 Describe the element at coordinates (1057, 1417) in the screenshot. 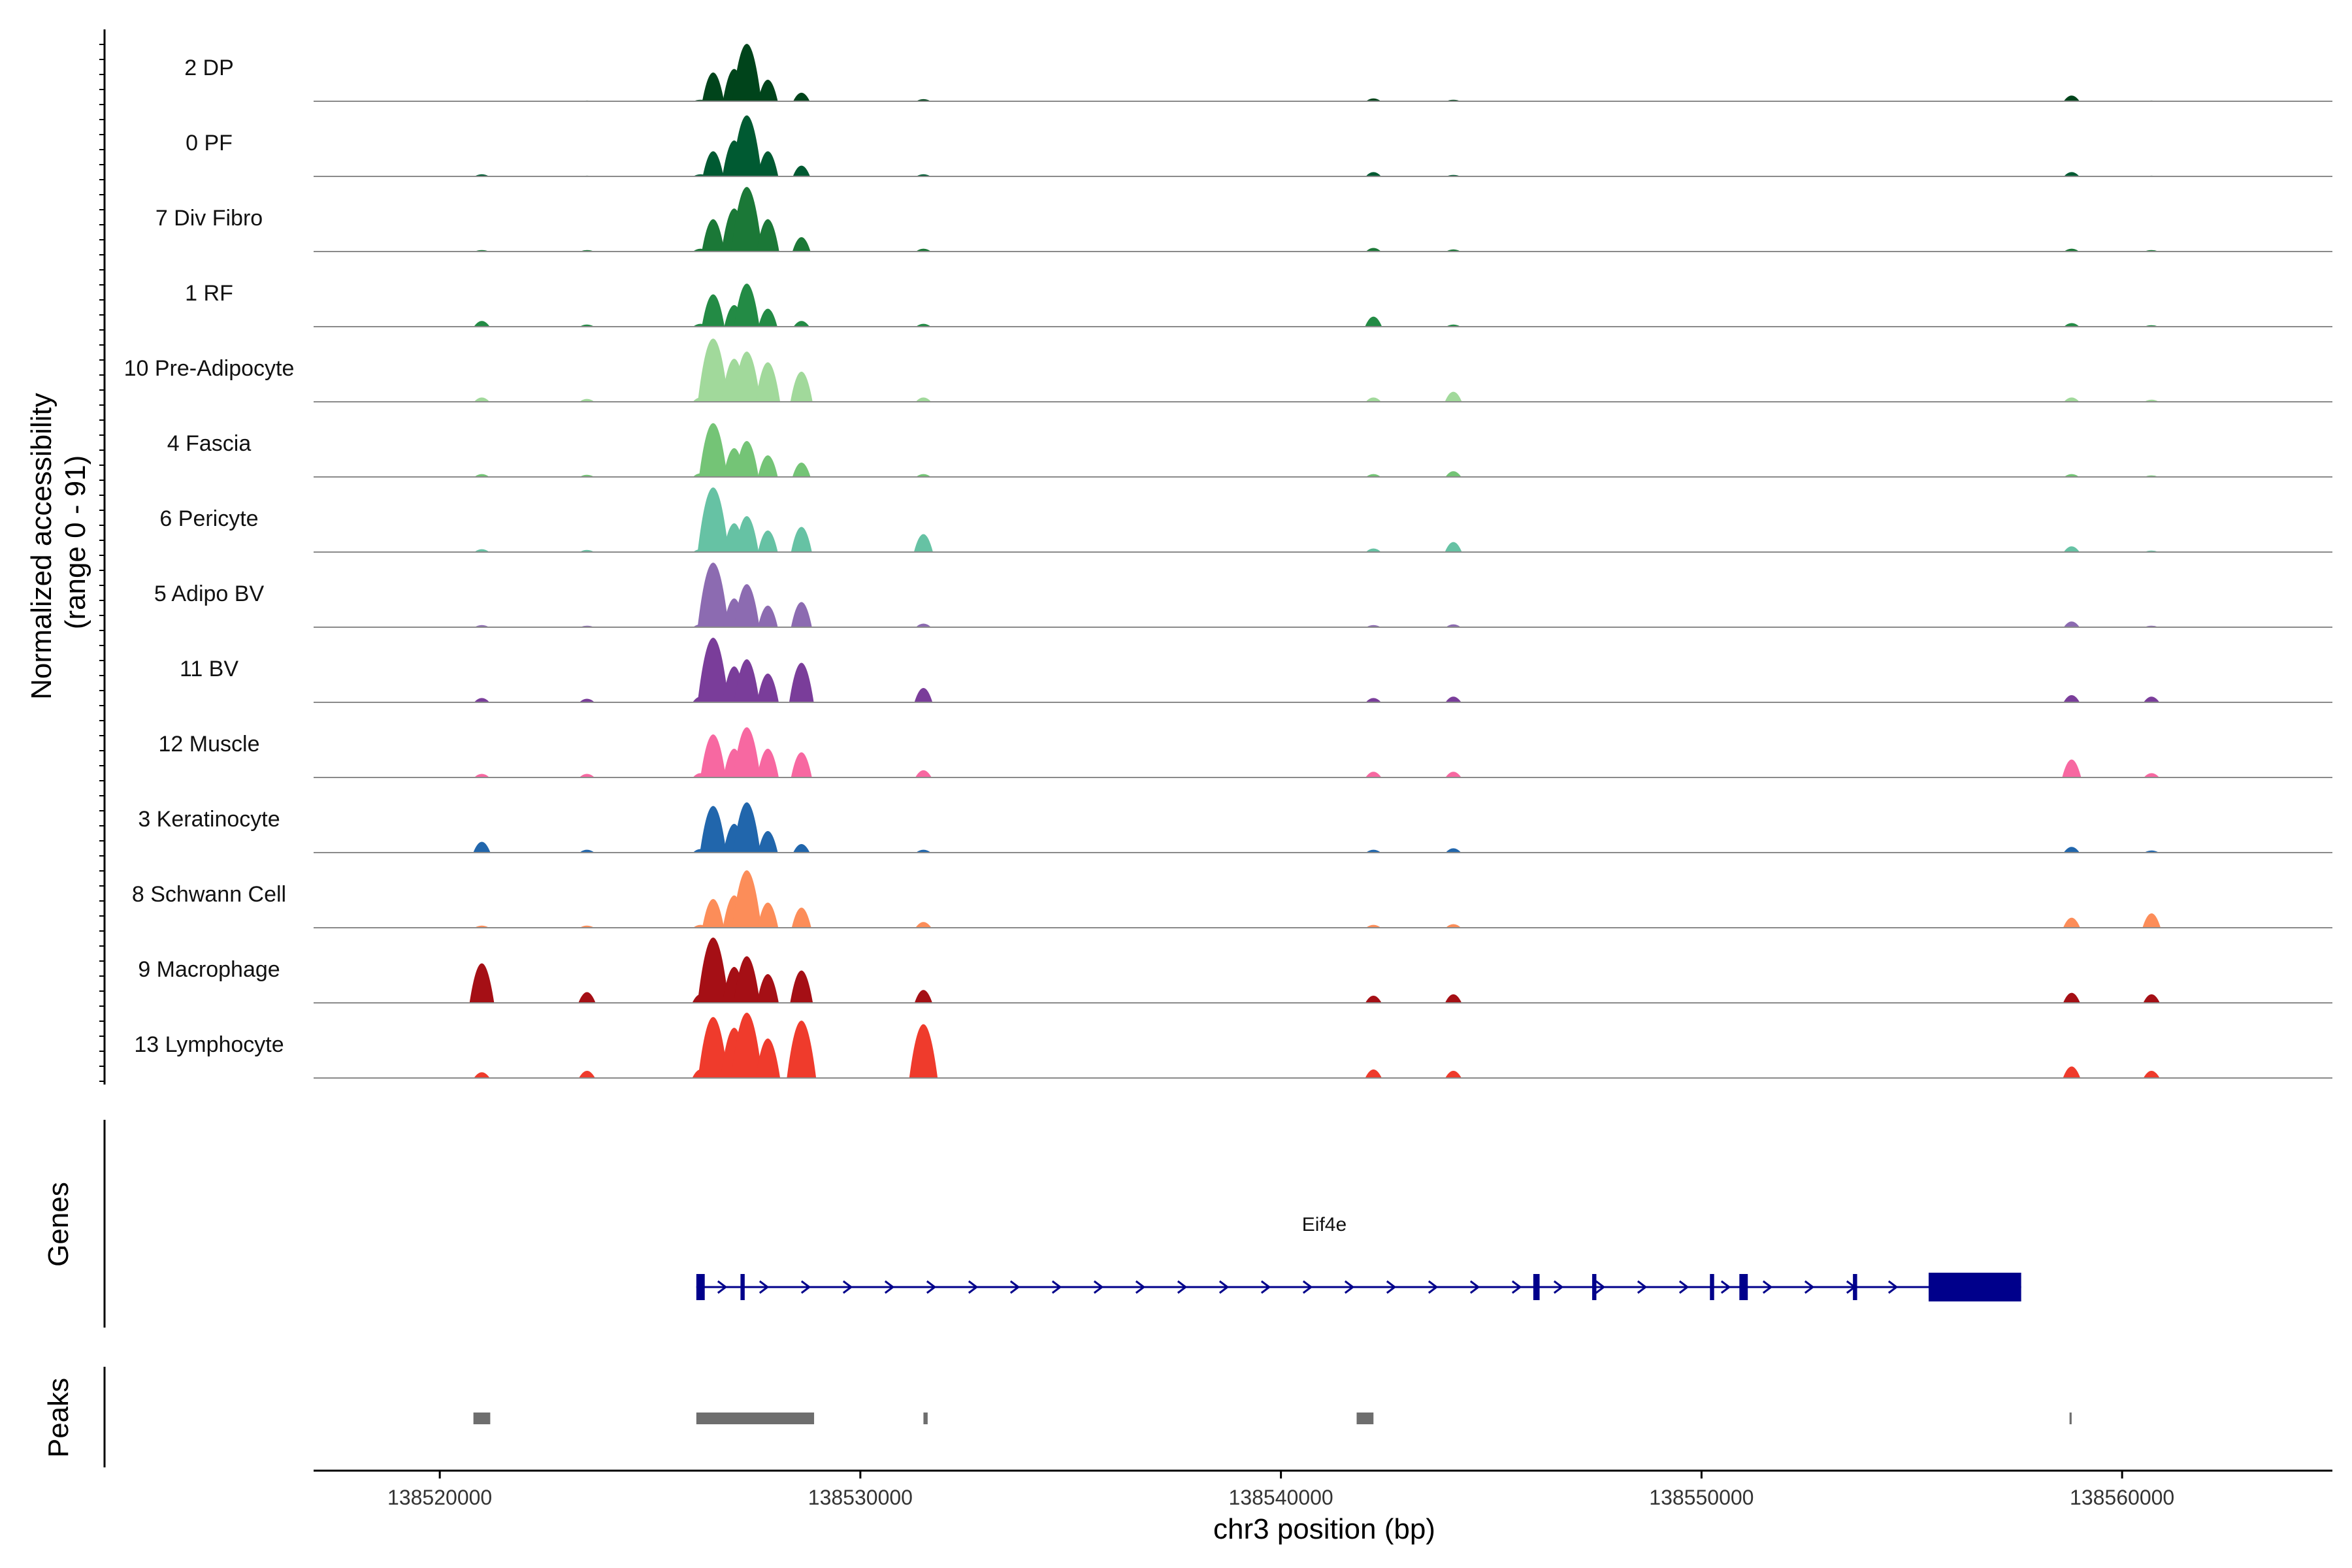

I see `peaks-panel: Peaks` at that location.